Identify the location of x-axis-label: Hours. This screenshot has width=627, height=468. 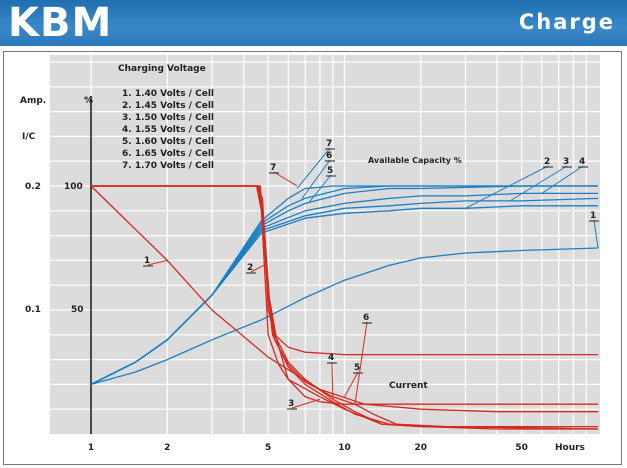
(570, 448).